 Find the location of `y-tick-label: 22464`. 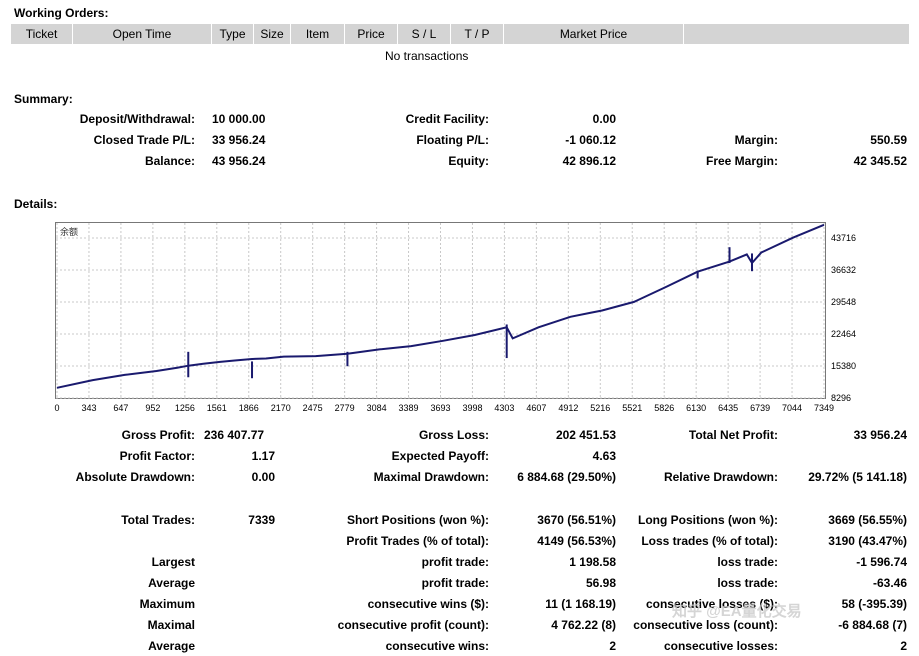

y-tick-label: 22464 is located at coordinates (843, 334).